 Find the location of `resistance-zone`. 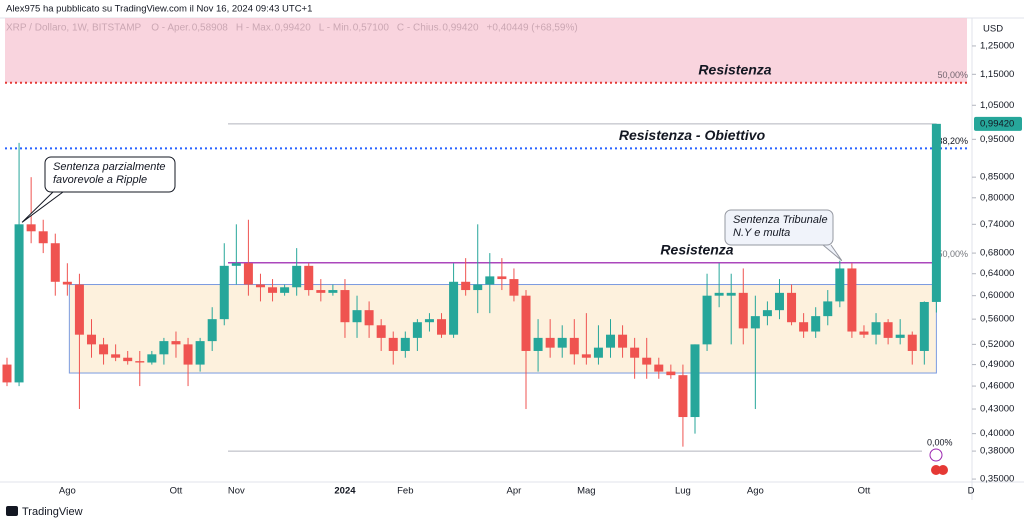

resistance-zone is located at coordinates (486, 50).